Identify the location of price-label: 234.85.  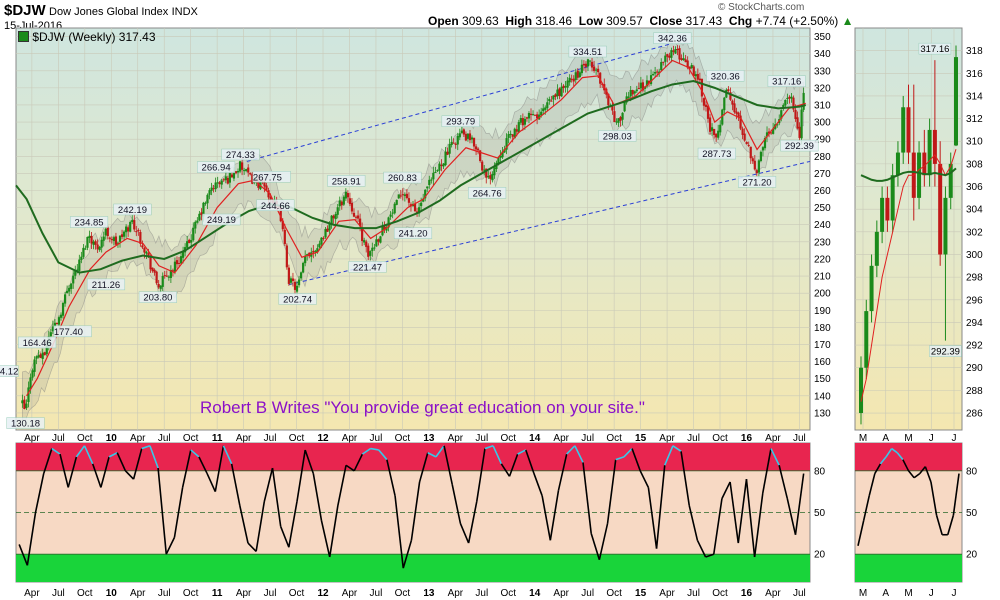
(89, 223).